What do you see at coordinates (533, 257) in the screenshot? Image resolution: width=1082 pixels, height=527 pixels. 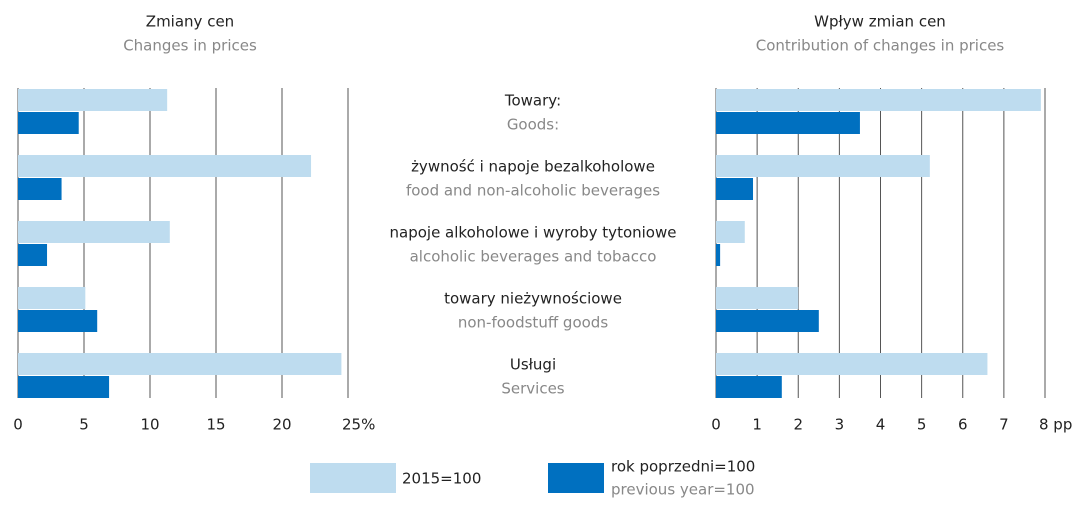 I see `category-label-en: alcoholic beverages and tobacco` at bounding box center [533, 257].